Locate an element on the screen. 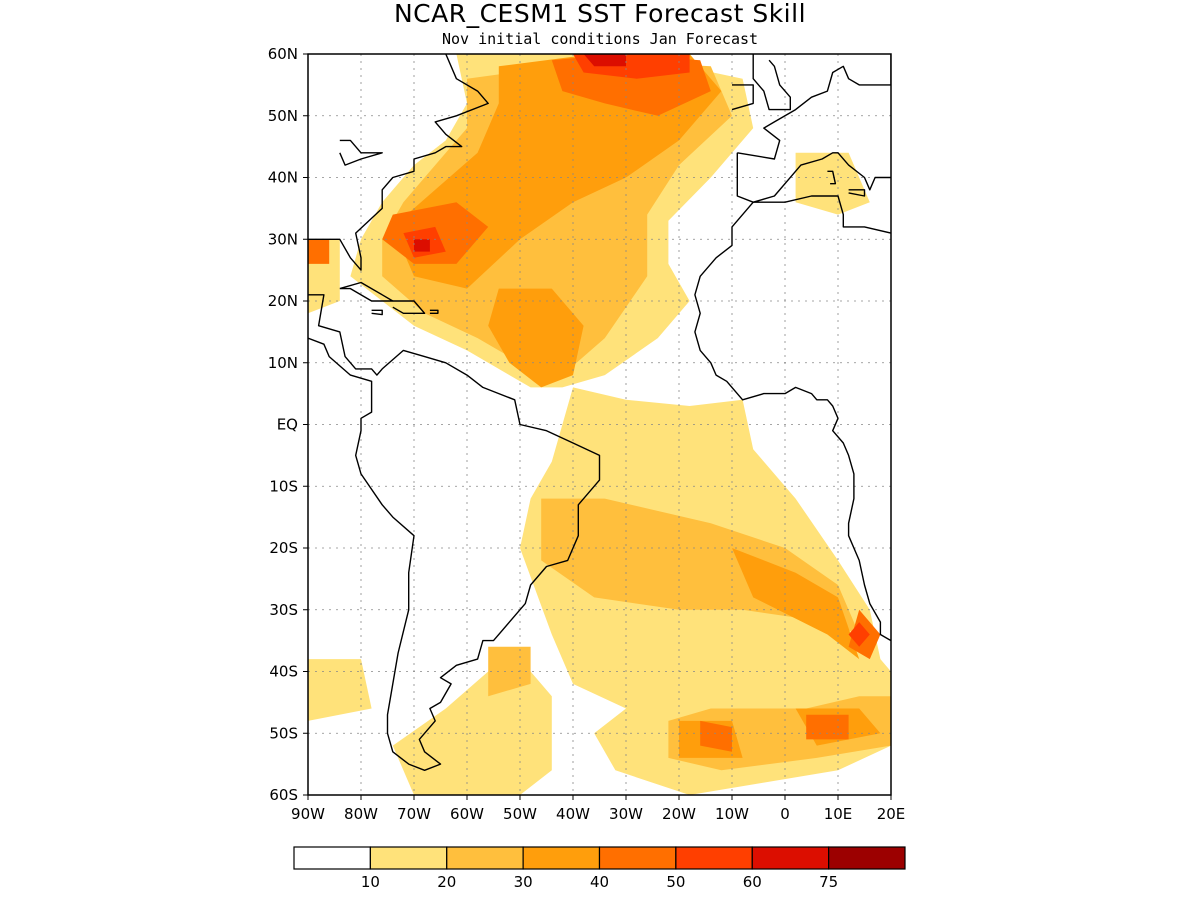 This screenshot has height=900, width=1200. lat-label: 40S is located at coordinates (283, 672).